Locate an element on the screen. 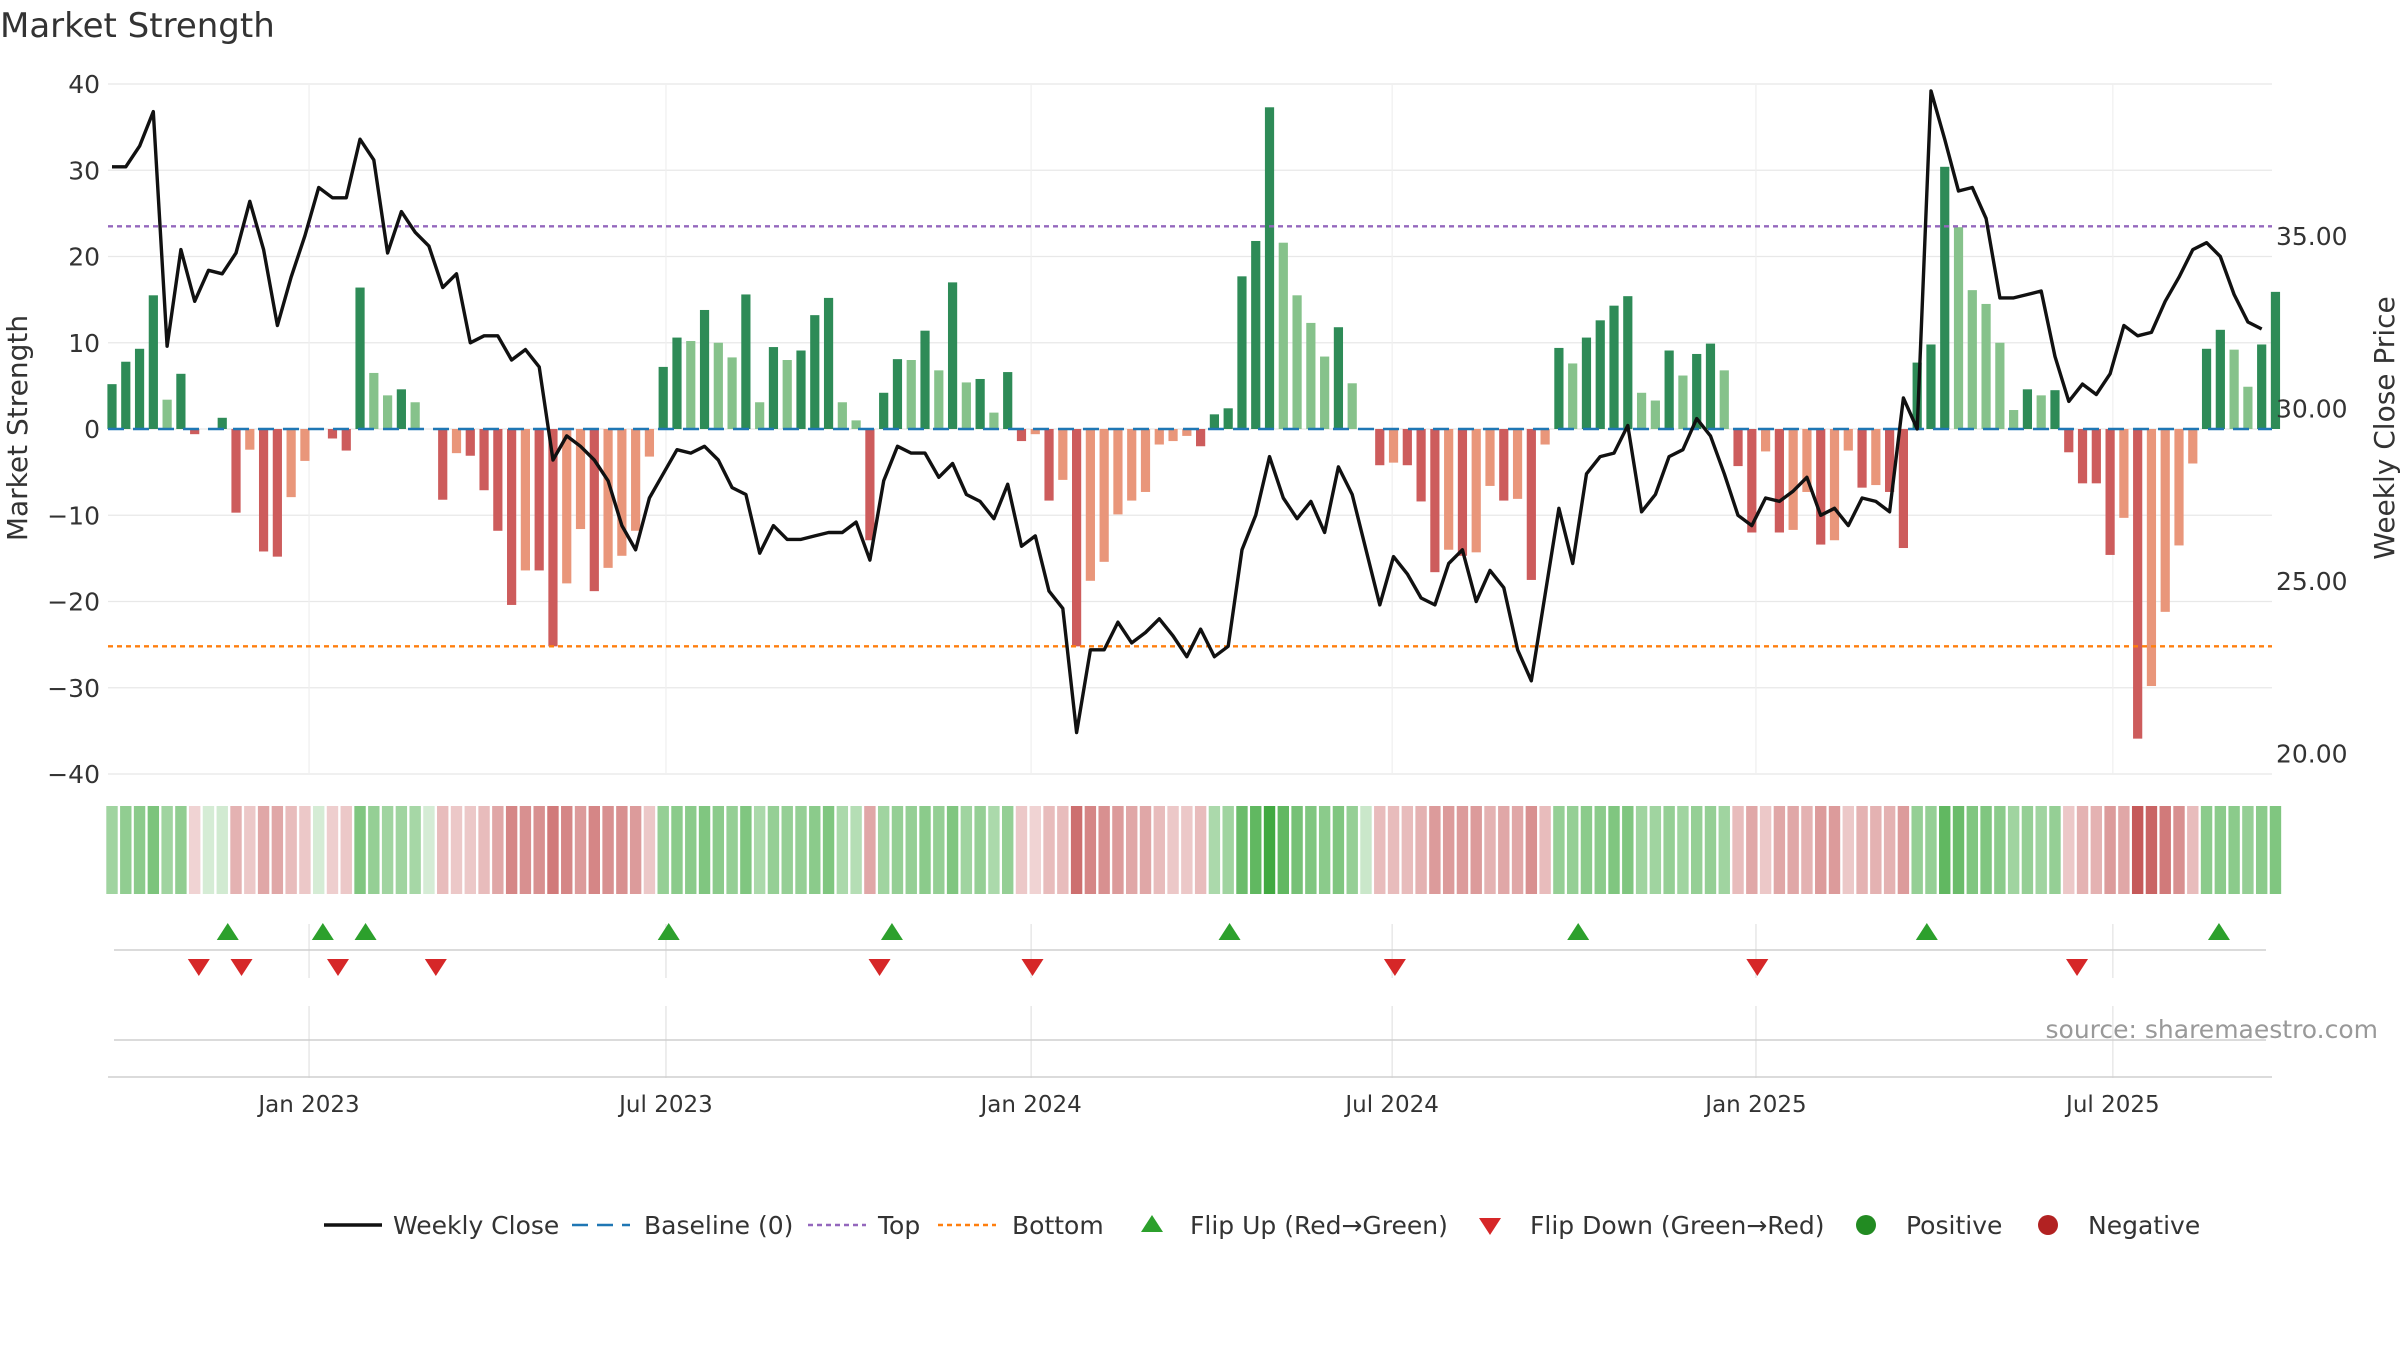 The height and width of the screenshot is (1350, 2400). y-tick-label: −20 is located at coordinates (73, 602).